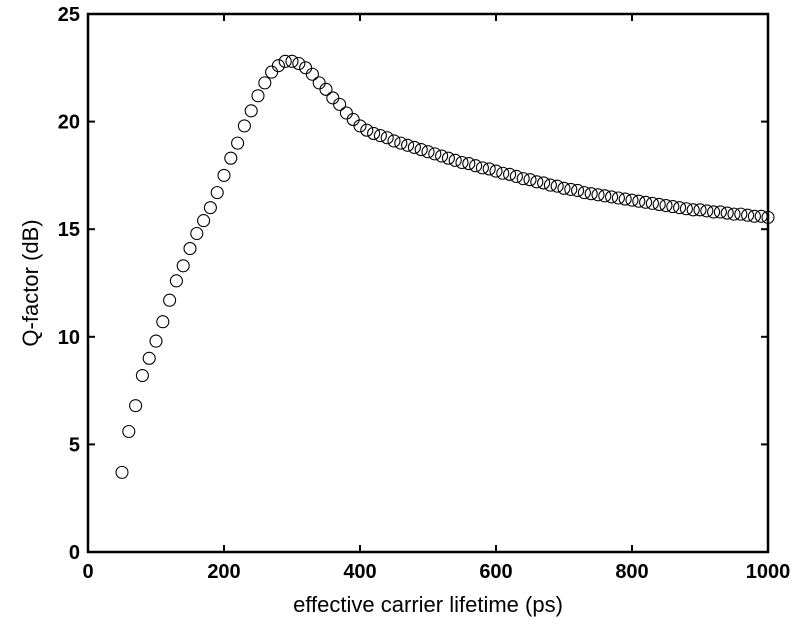  Describe the element at coordinates (428, 604) in the screenshot. I see `x-axis-label: effective carrier lifetime (ps)` at that location.